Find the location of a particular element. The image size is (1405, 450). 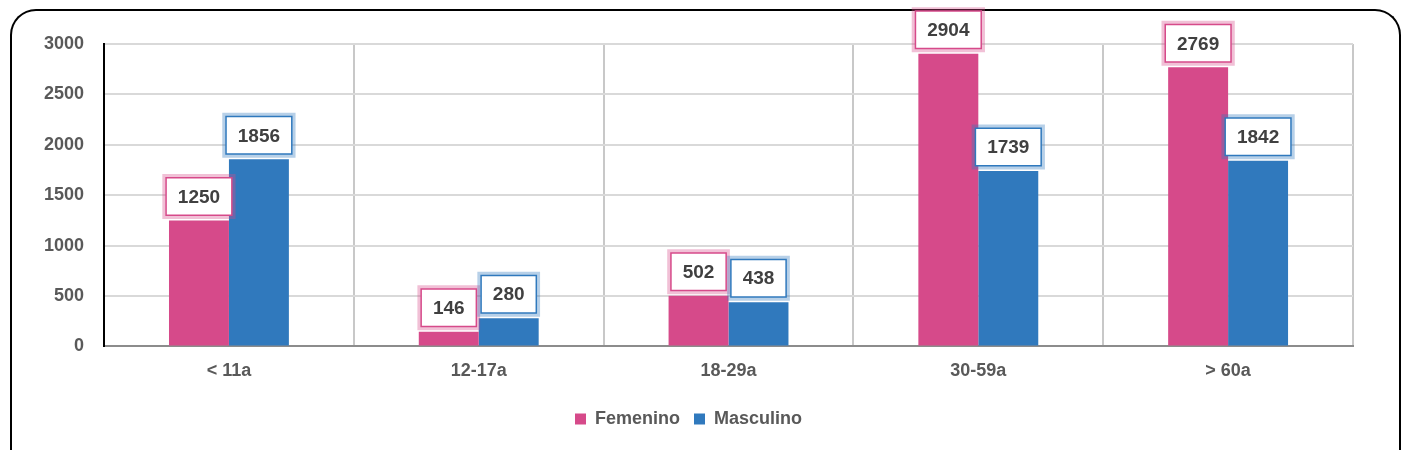

data-label: 502 is located at coordinates (698, 272).